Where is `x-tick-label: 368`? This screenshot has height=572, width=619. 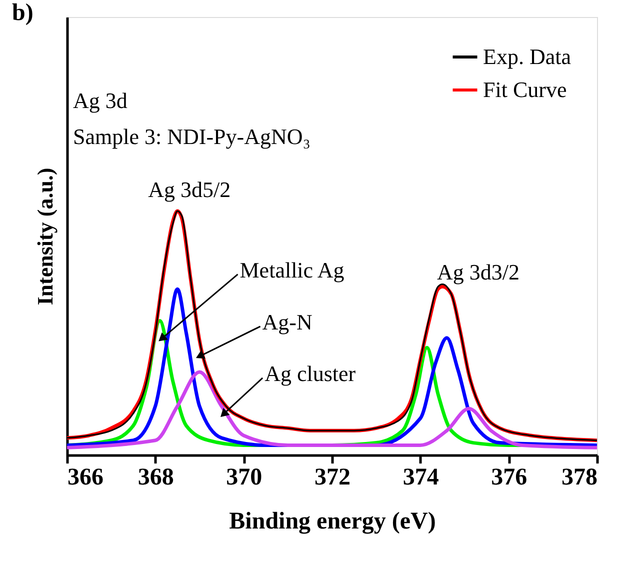 x-tick-label: 368 is located at coordinates (156, 477).